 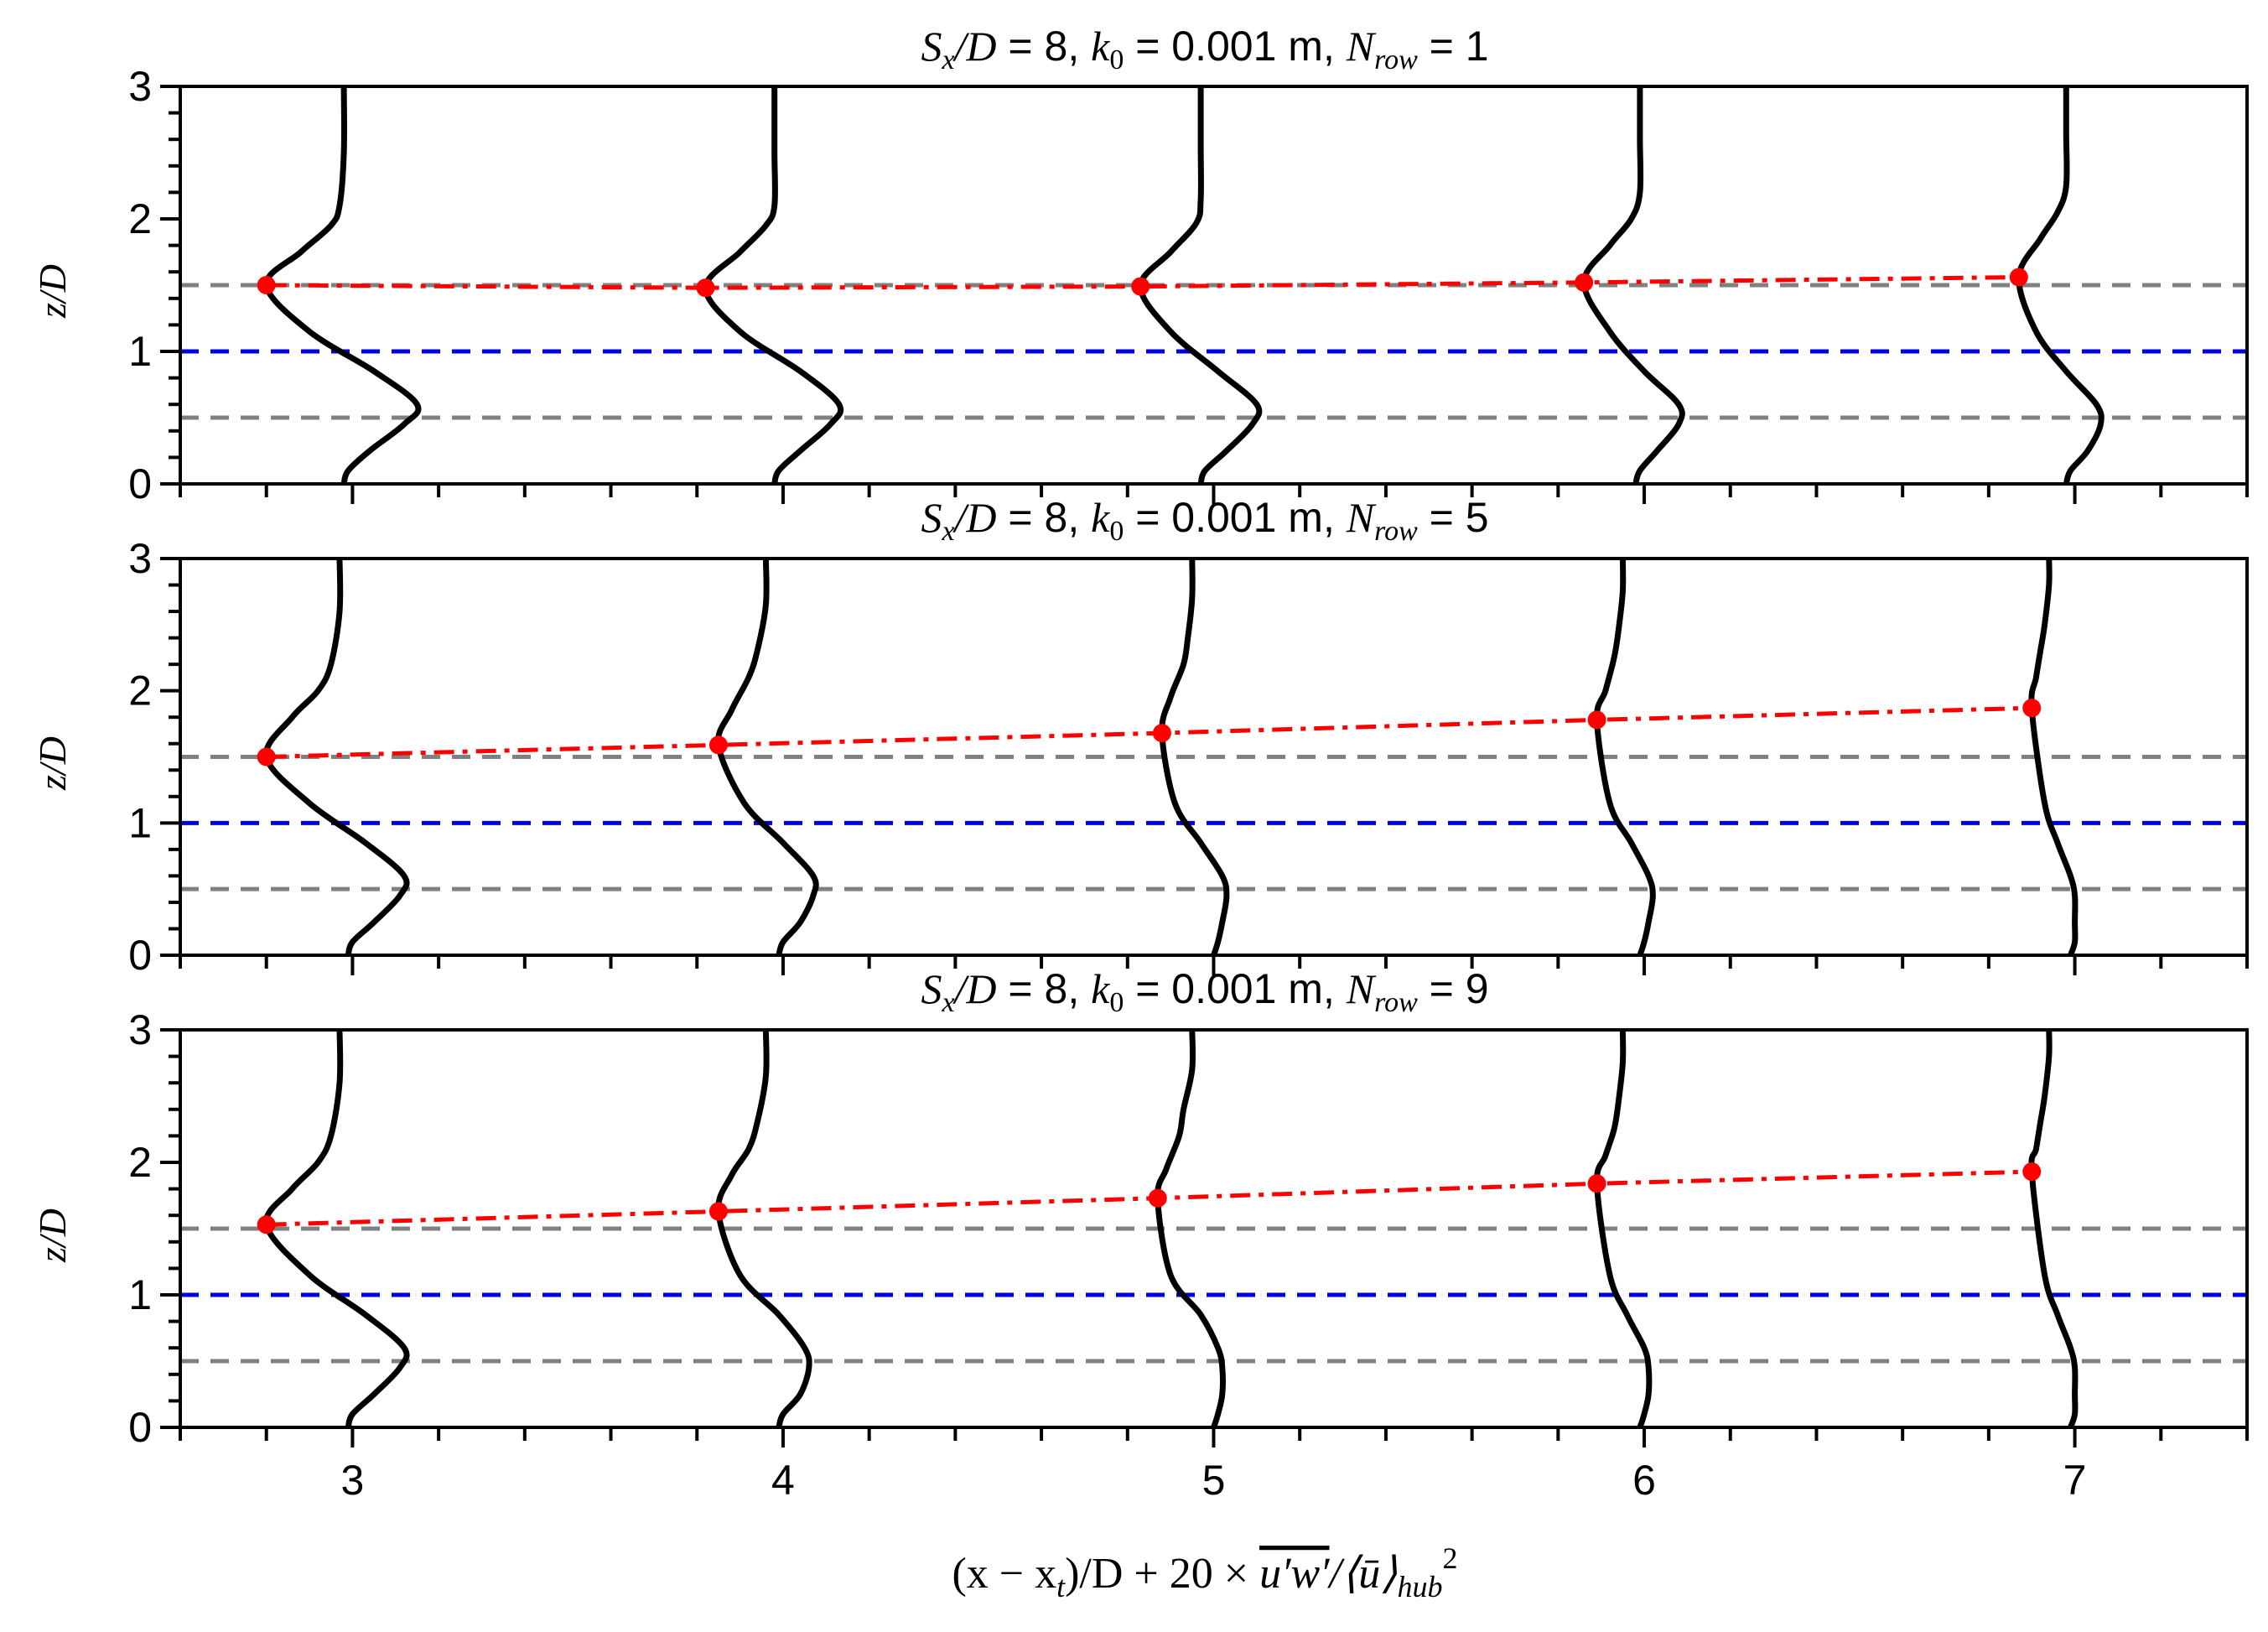 What do you see at coordinates (1214, 1480) in the screenshot?
I see `x-tick-label: 5` at bounding box center [1214, 1480].